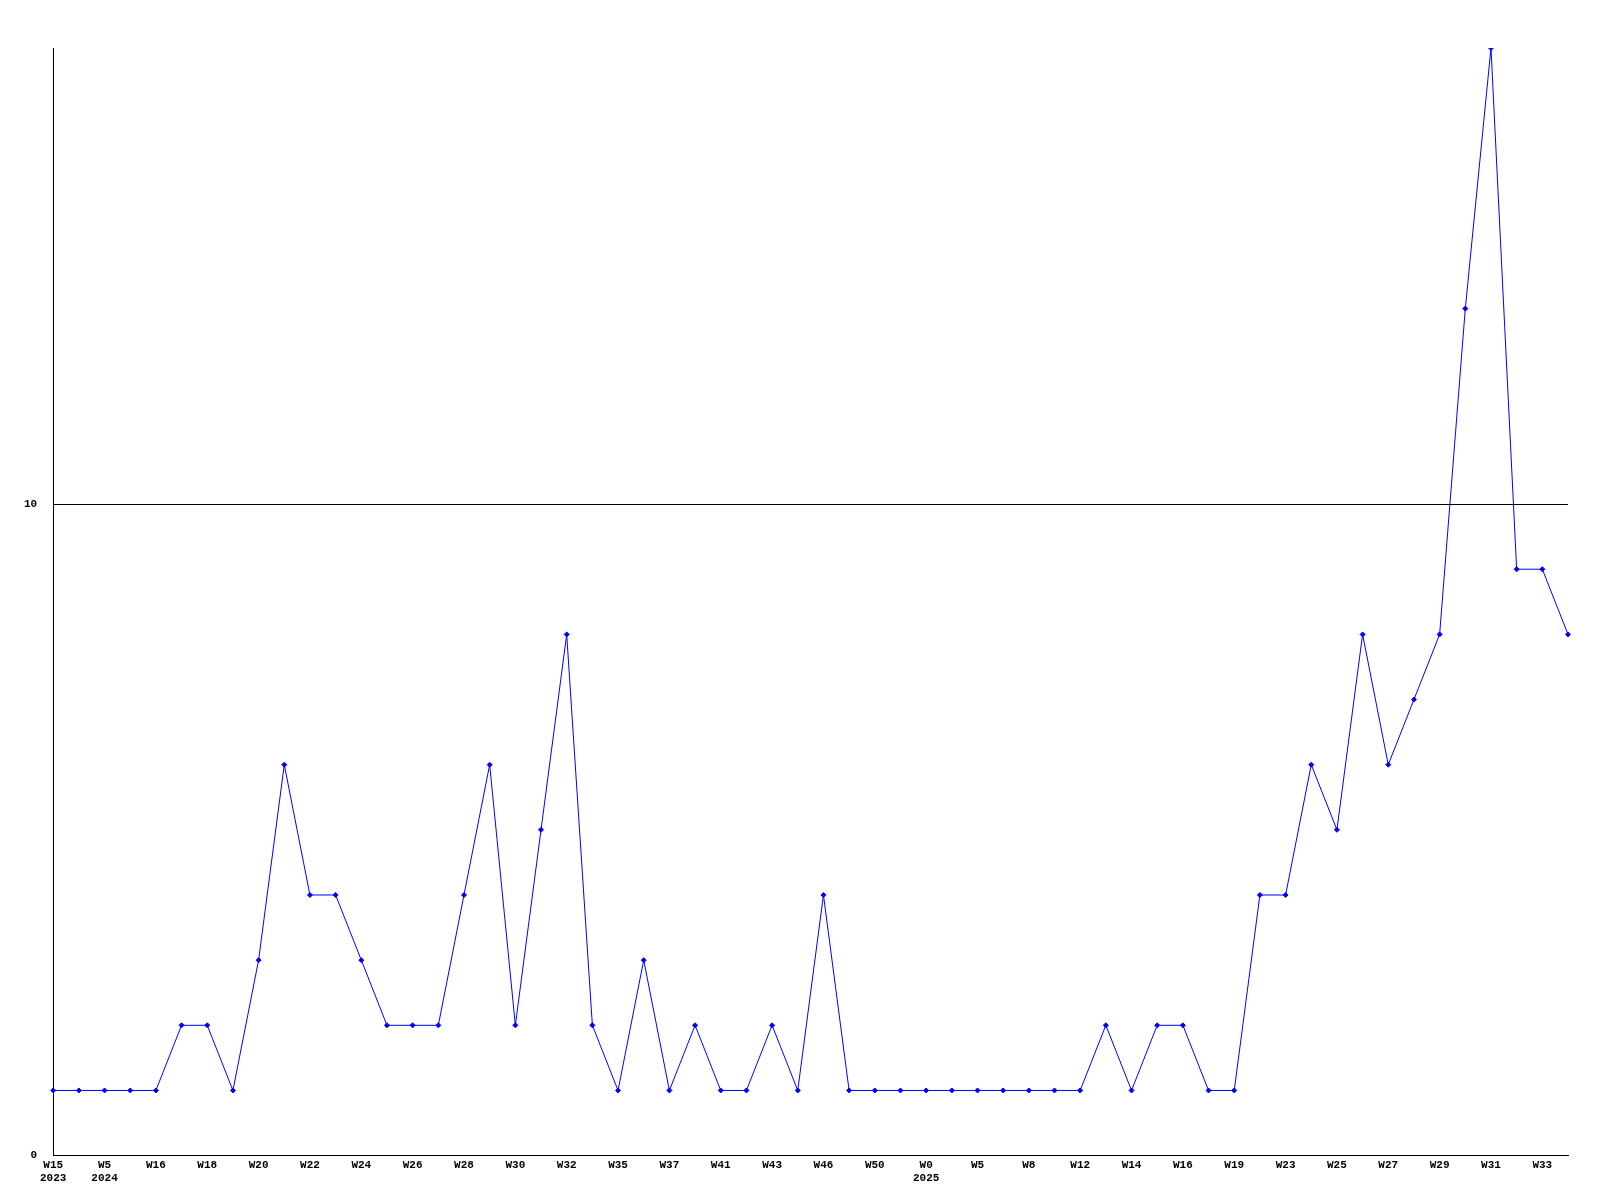  What do you see at coordinates (772, 1164) in the screenshot?
I see `x-tick-label: W43` at bounding box center [772, 1164].